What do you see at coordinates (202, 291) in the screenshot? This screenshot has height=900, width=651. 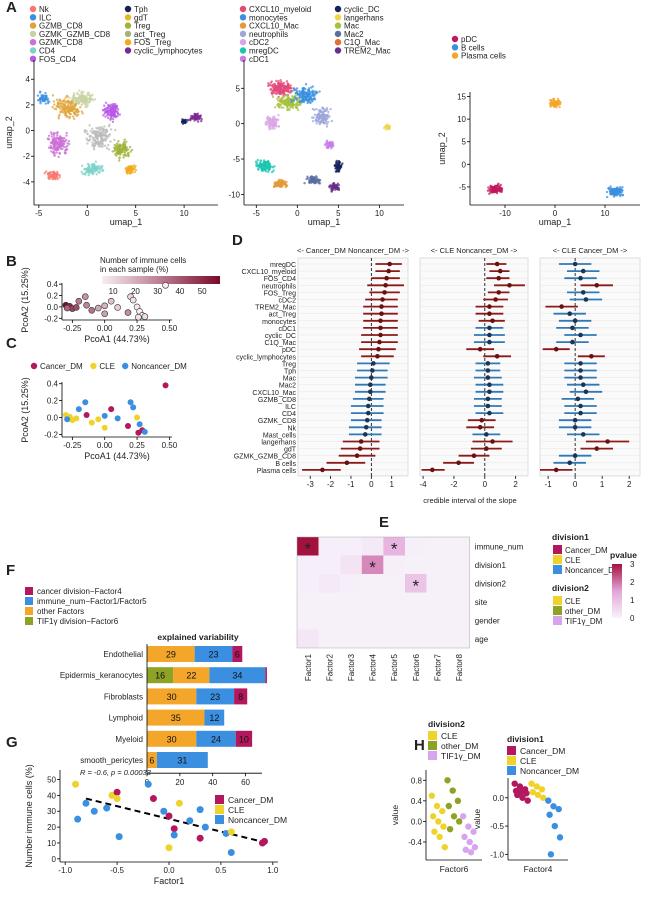 I see `pcoa-immune-colorbar-tick: 50` at bounding box center [202, 291].